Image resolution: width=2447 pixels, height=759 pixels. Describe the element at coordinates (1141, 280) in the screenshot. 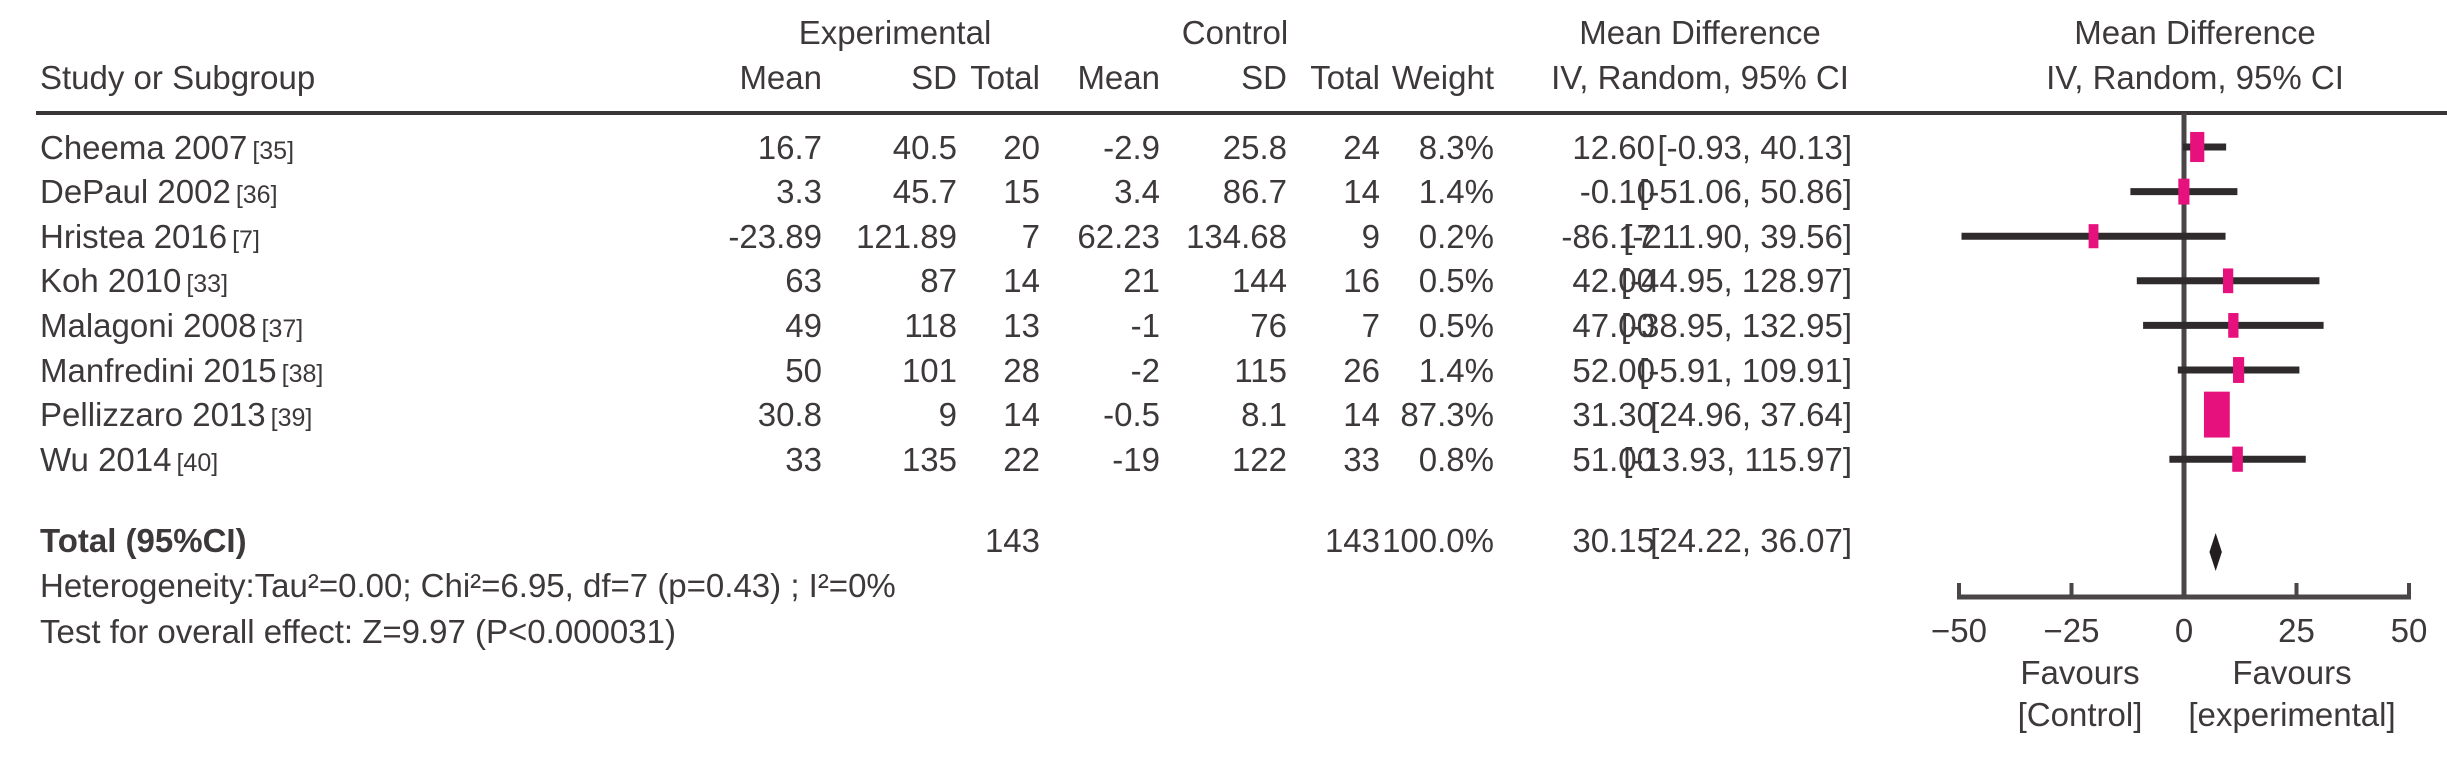

I see `cell-mean_c-koh-2010: 21` at that location.